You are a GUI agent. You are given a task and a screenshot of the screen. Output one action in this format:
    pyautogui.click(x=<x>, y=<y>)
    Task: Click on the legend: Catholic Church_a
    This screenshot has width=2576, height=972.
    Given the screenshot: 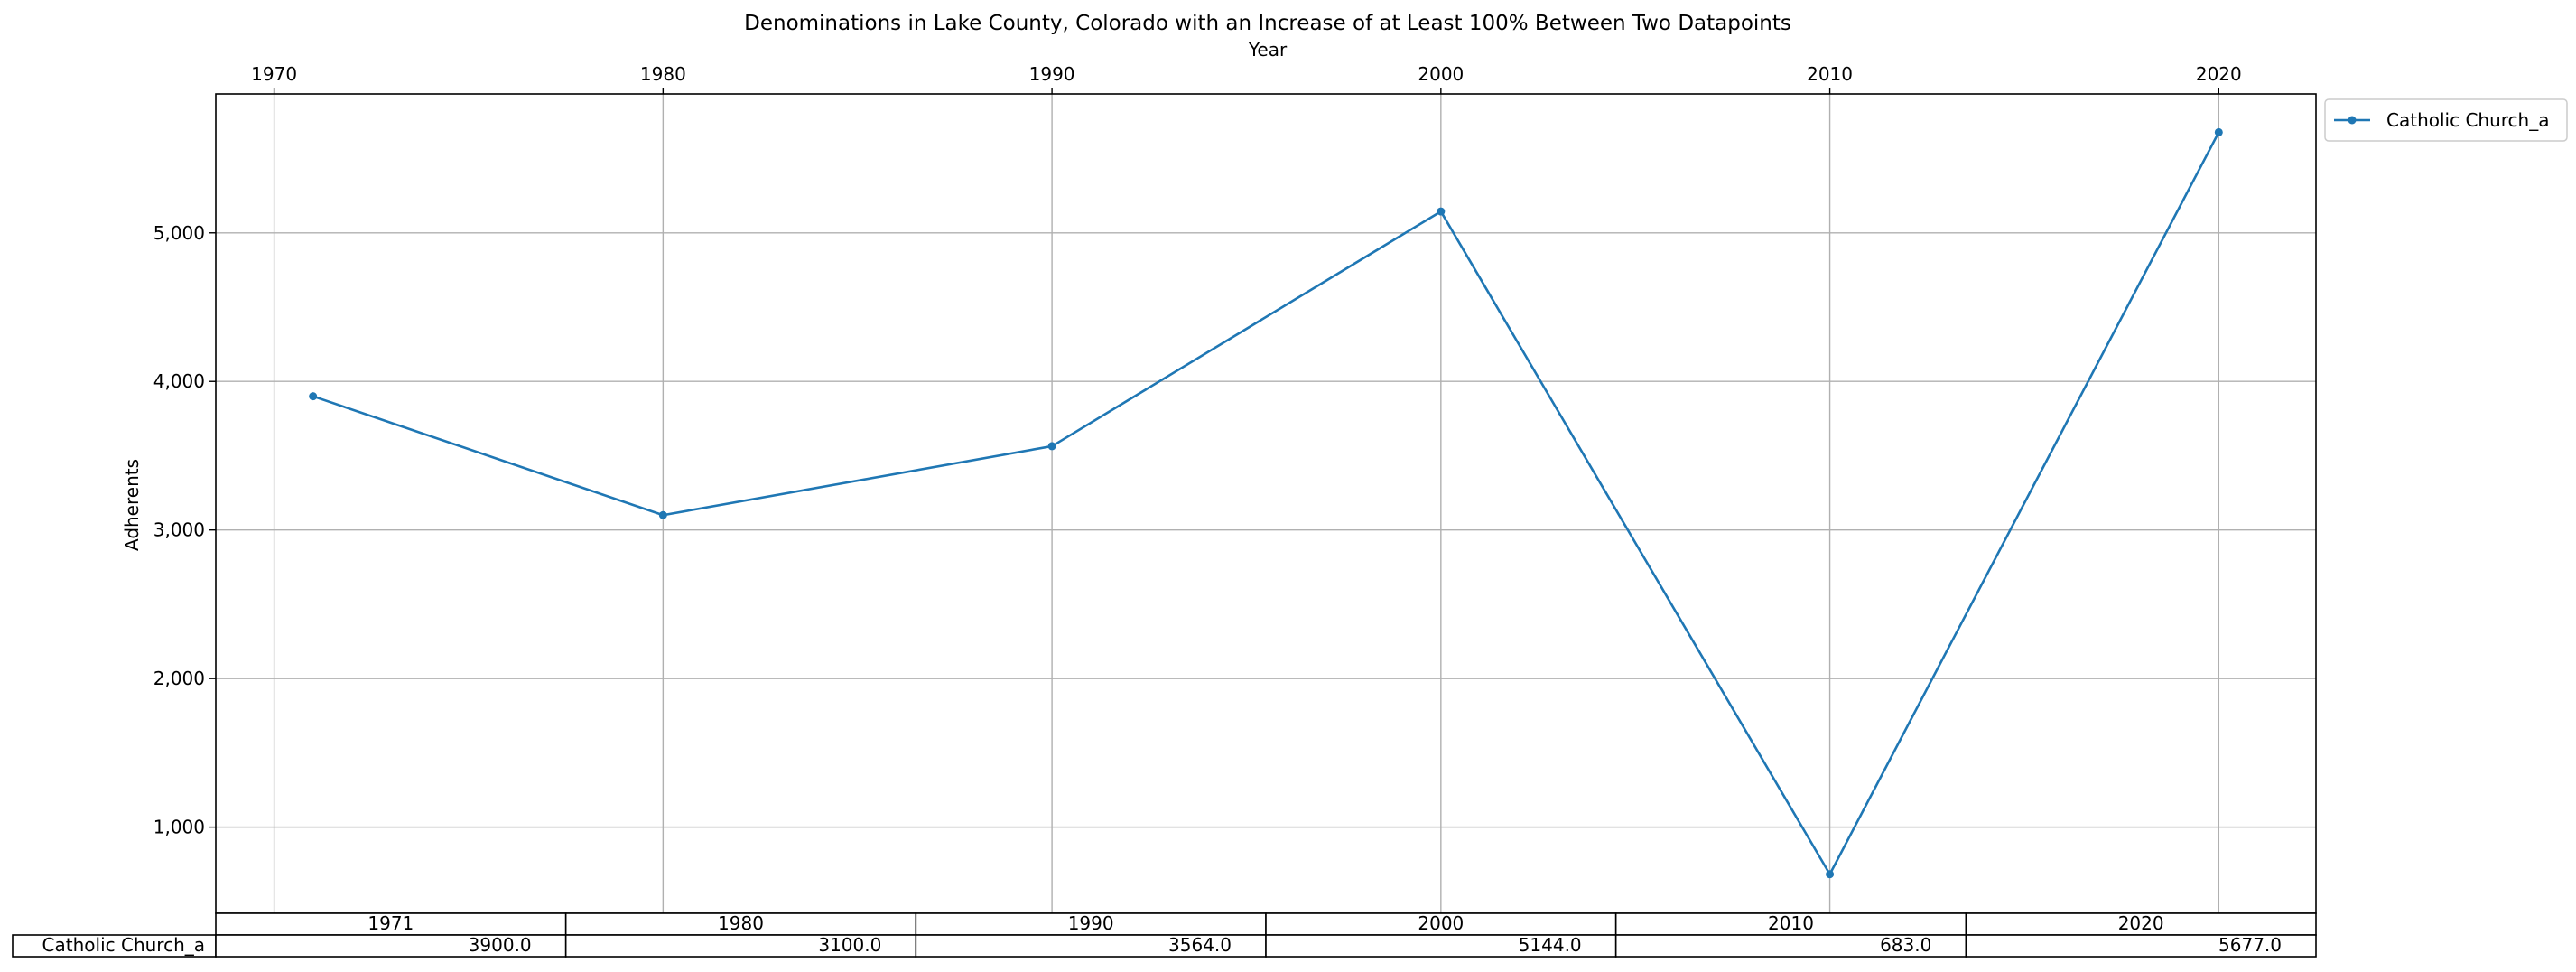 What is the action you would take?
    pyautogui.click(x=2446, y=120)
    